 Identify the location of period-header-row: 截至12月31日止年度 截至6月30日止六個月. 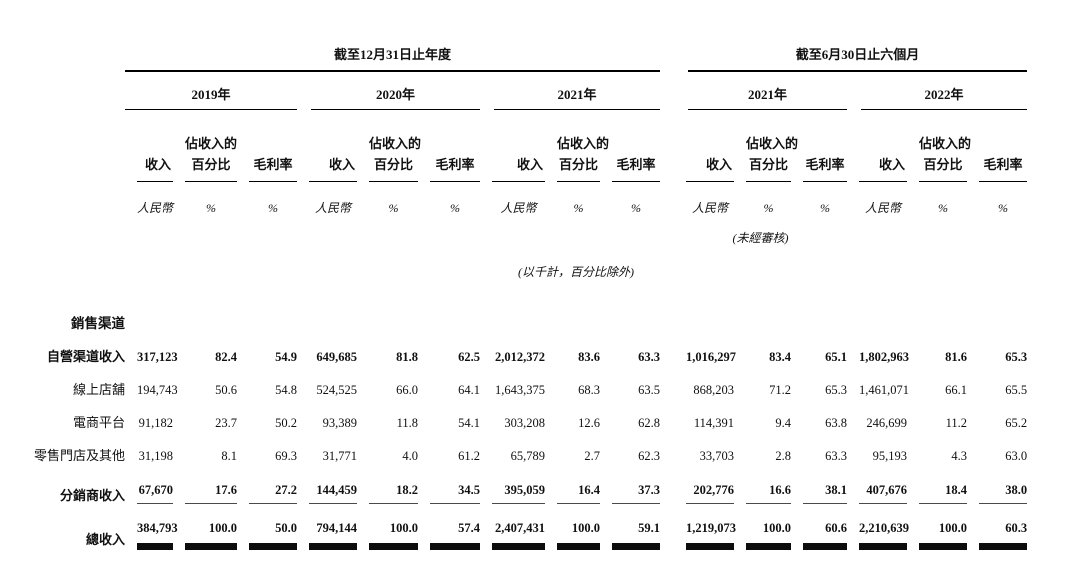
(518, 54).